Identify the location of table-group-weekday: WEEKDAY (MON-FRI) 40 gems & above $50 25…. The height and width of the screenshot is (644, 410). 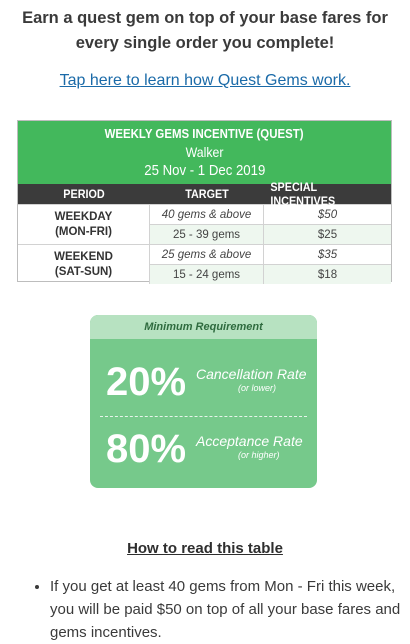
(204, 224).